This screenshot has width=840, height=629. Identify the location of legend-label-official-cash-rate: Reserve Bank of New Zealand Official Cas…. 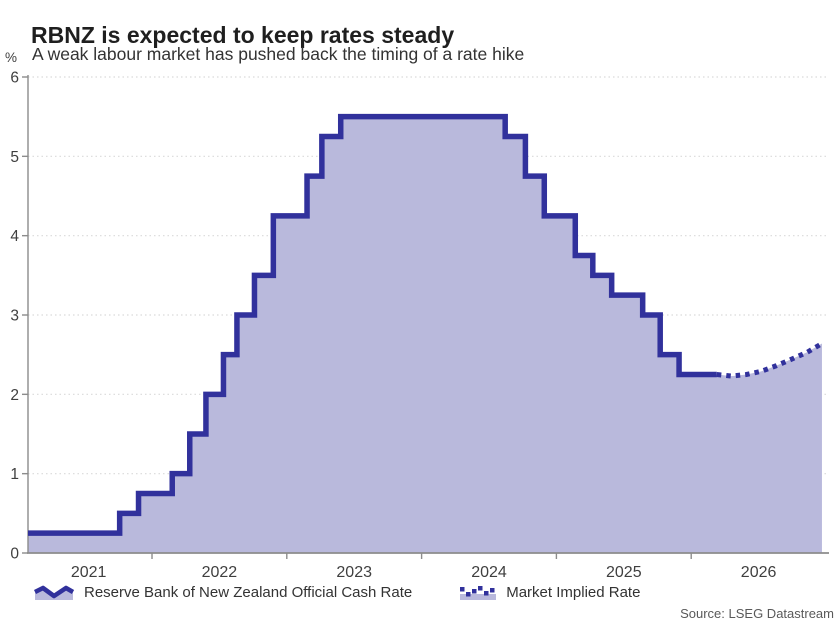
(248, 592).